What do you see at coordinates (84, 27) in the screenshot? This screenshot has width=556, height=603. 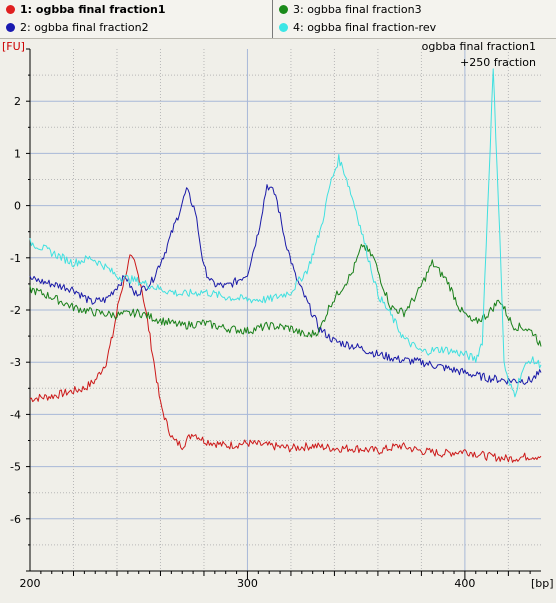 I see `legend-label: 2: ogbba final fraction2` at bounding box center [84, 27].